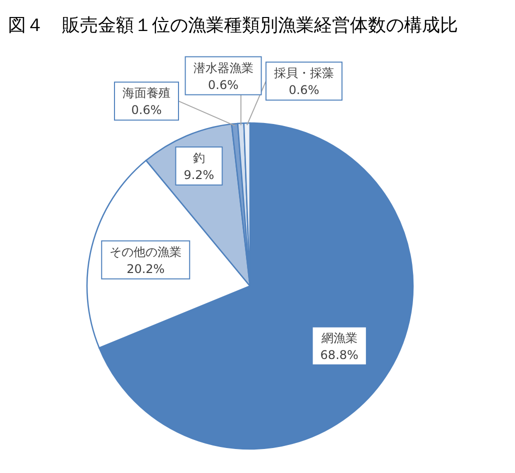  What do you see at coordinates (145, 269) in the screenshot?
I see `data-label: 20.2%` at bounding box center [145, 269].